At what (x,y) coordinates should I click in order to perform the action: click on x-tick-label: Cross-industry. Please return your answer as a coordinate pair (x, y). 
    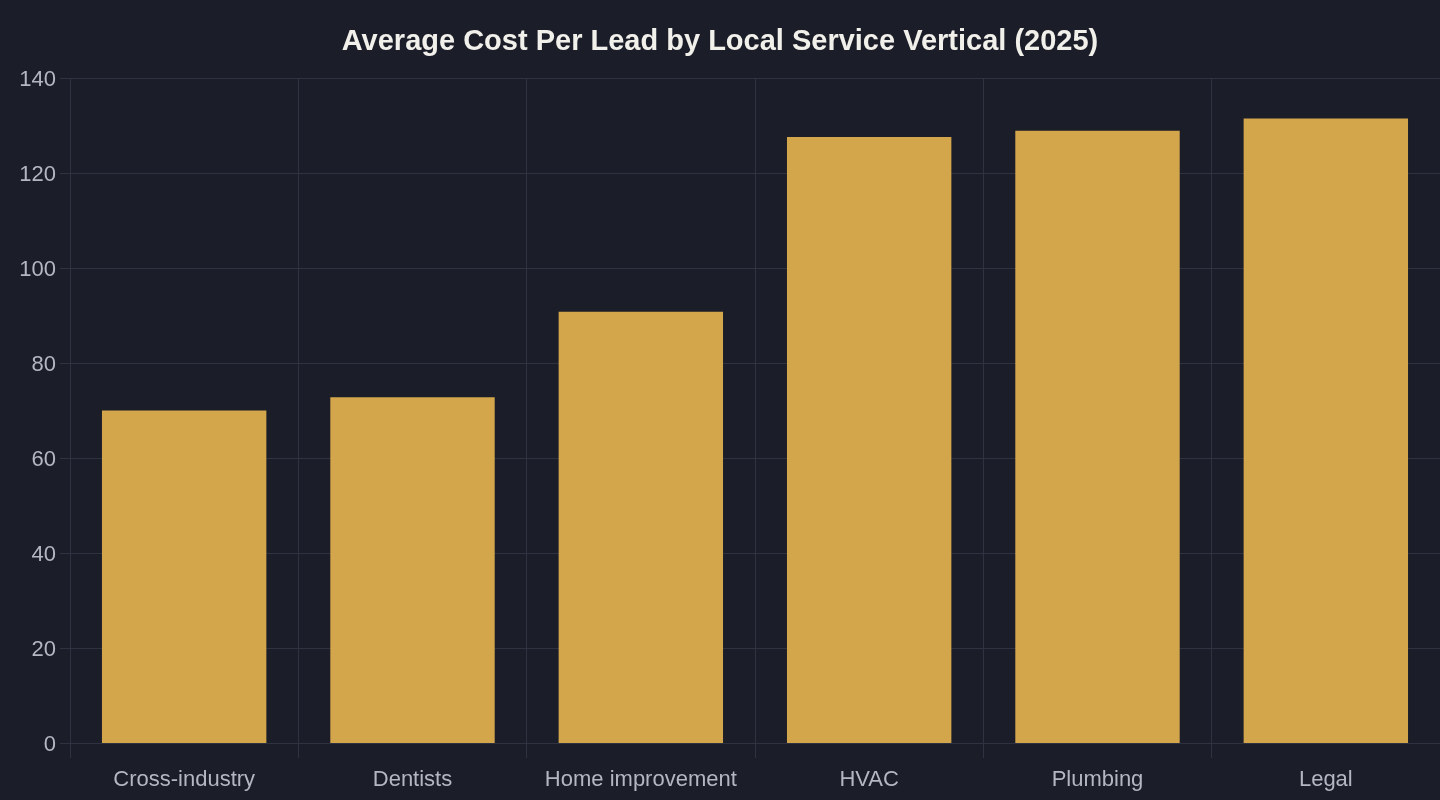
    Looking at the image, I should click on (184, 778).